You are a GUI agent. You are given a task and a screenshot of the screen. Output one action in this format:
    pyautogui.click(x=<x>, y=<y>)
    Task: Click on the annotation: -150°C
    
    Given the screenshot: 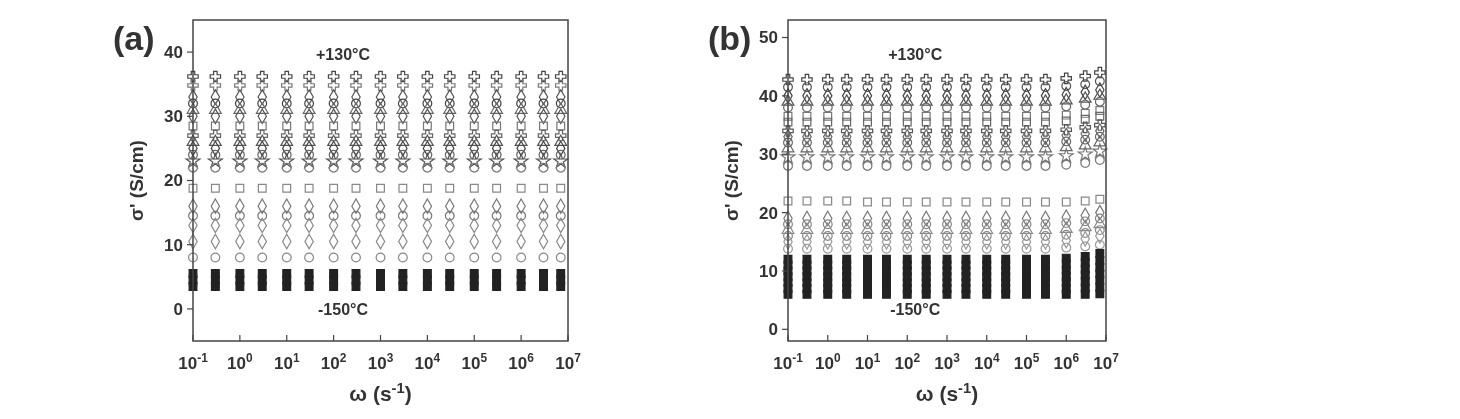 What is the action you would take?
    pyautogui.click(x=915, y=309)
    